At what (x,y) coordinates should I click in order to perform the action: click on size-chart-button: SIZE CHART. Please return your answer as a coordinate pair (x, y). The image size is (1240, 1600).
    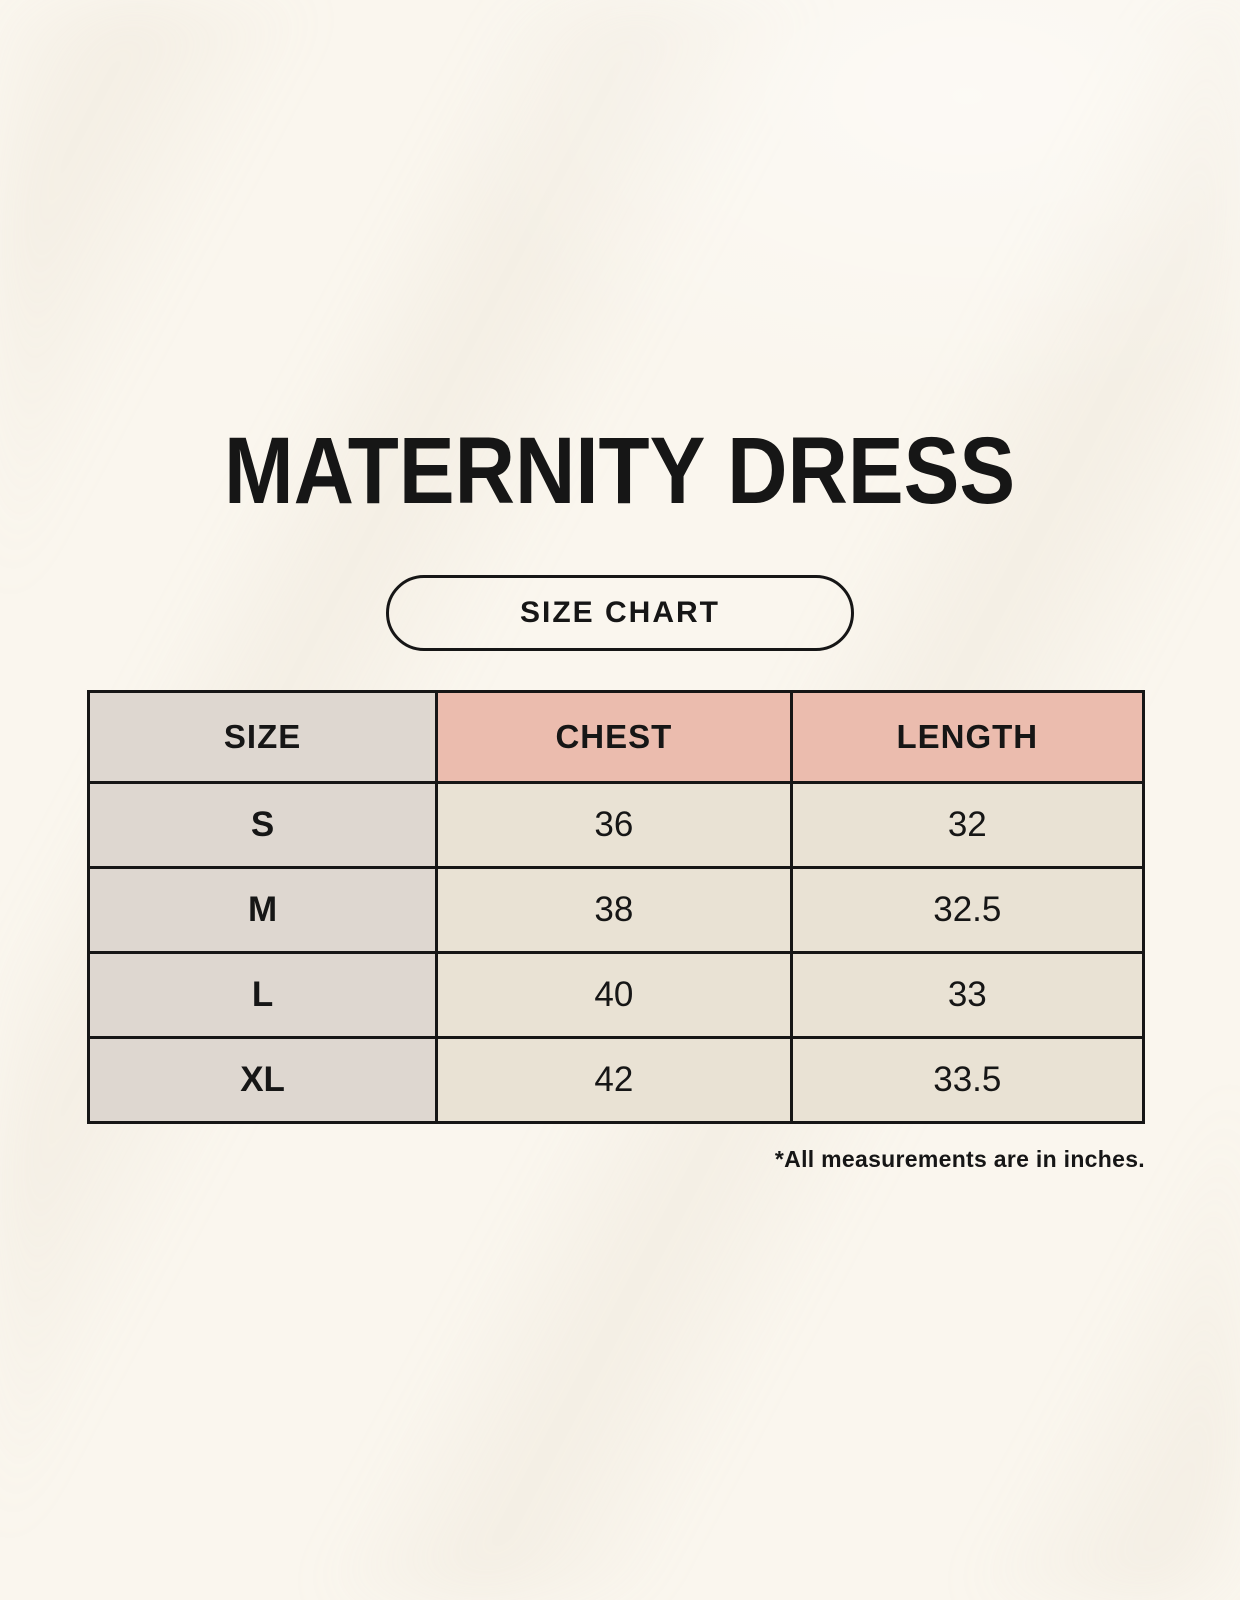
    Looking at the image, I should click on (620, 613).